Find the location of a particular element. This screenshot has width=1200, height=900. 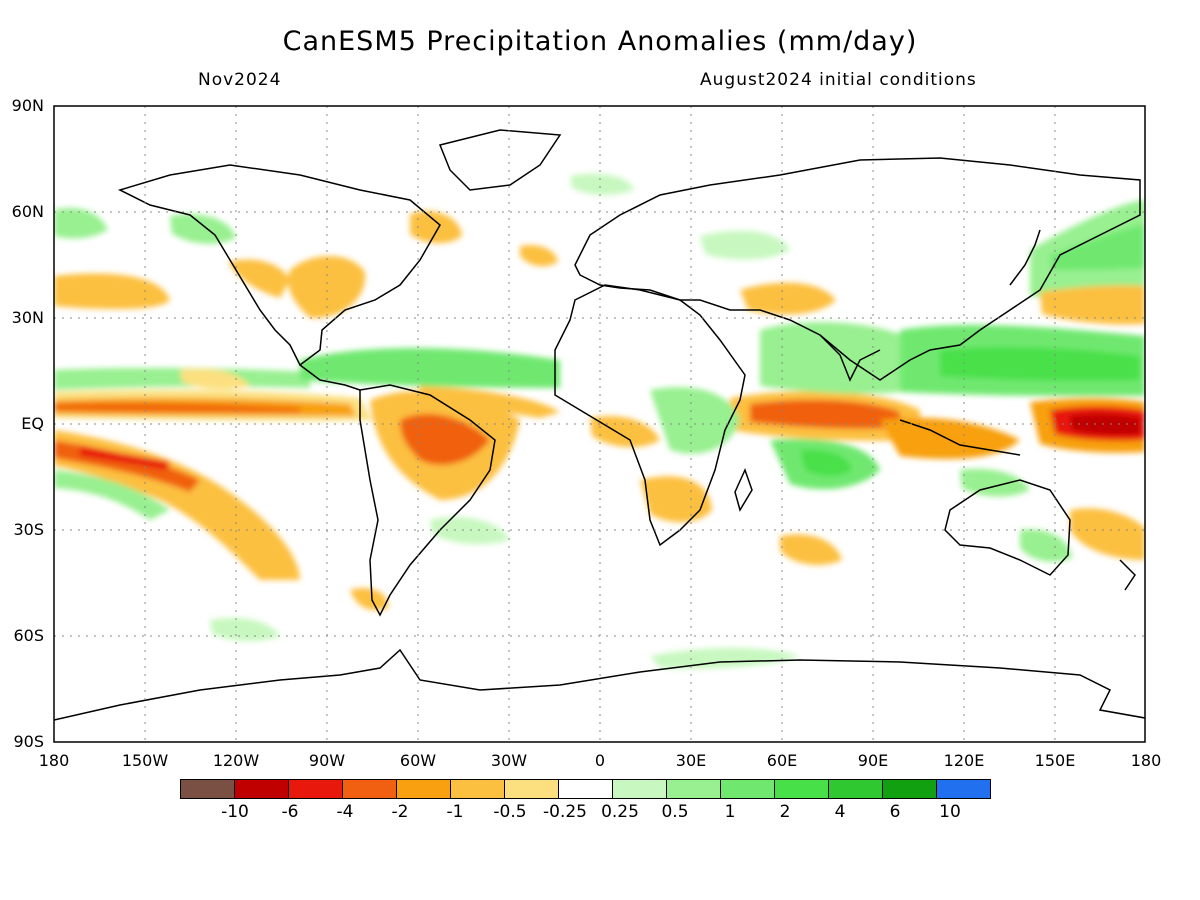

anomaly-siberia-wet is located at coordinates (602, 184).